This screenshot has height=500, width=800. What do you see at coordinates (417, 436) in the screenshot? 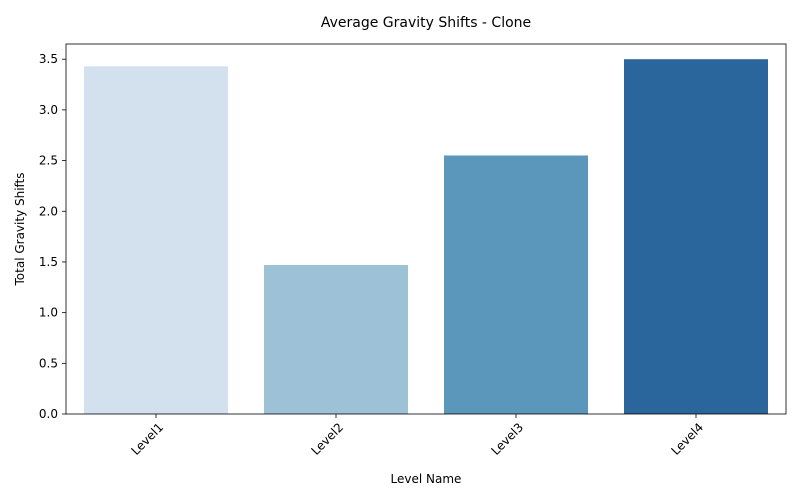
I see `x-axis: Level1 Level2 Level3 Level4` at bounding box center [417, 436].